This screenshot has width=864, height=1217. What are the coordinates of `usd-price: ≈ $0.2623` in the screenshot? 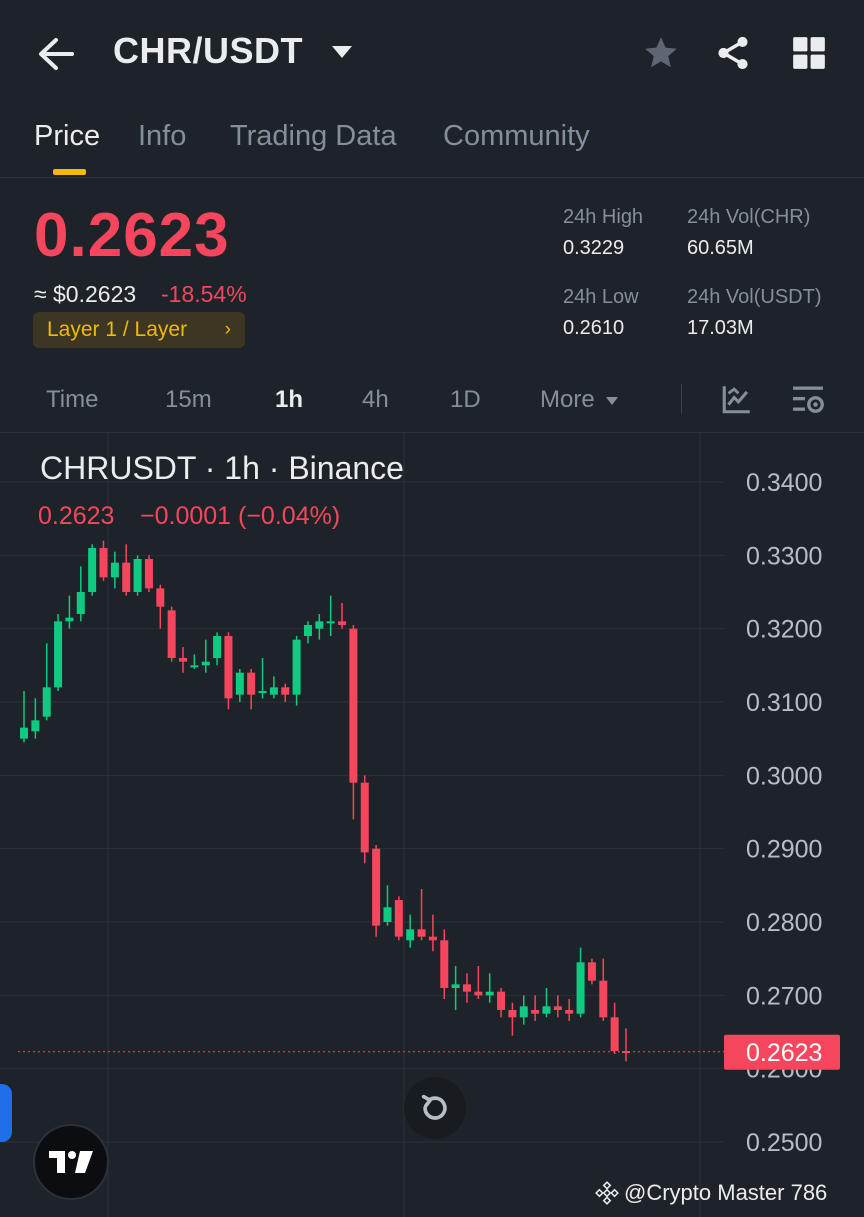 It's located at (85, 294).